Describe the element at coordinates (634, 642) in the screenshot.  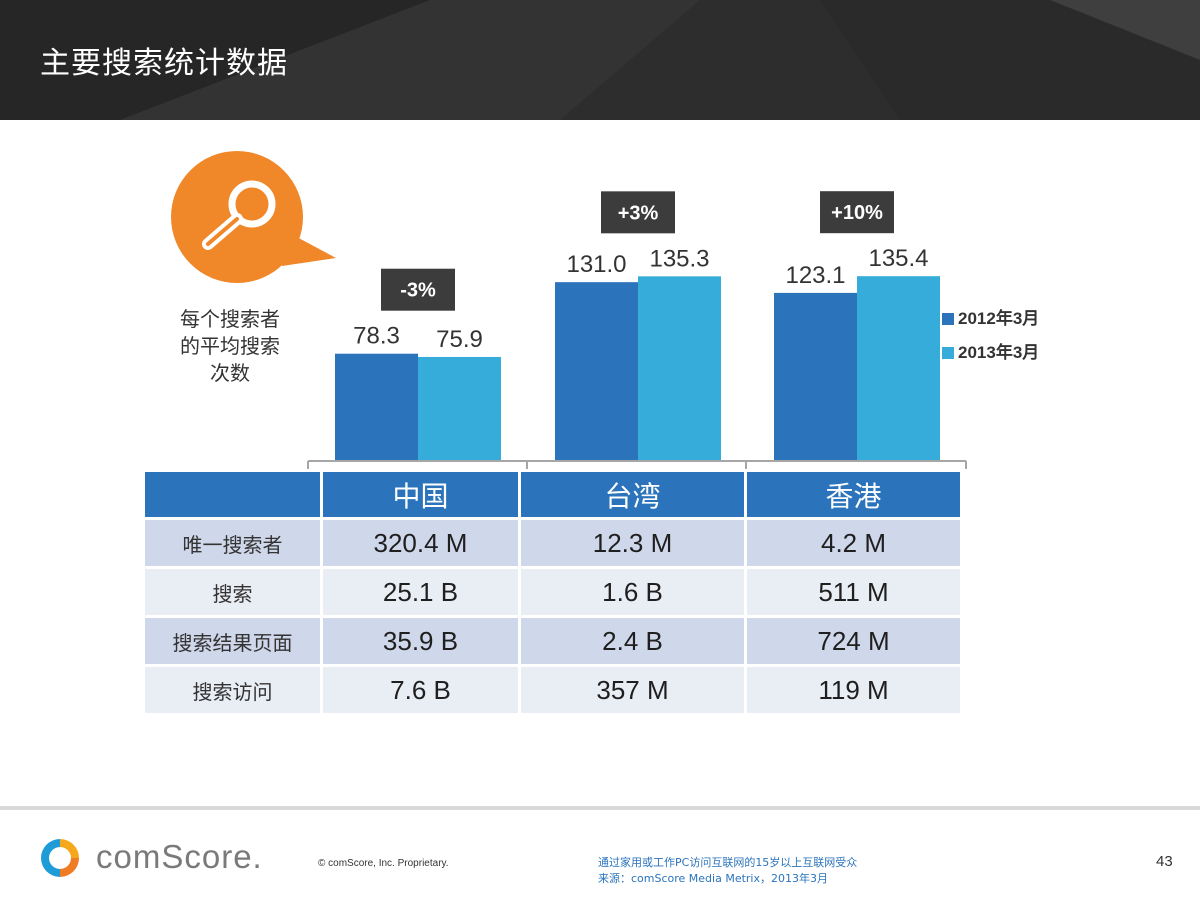
I see `table-cell: 2.4 B` at that location.